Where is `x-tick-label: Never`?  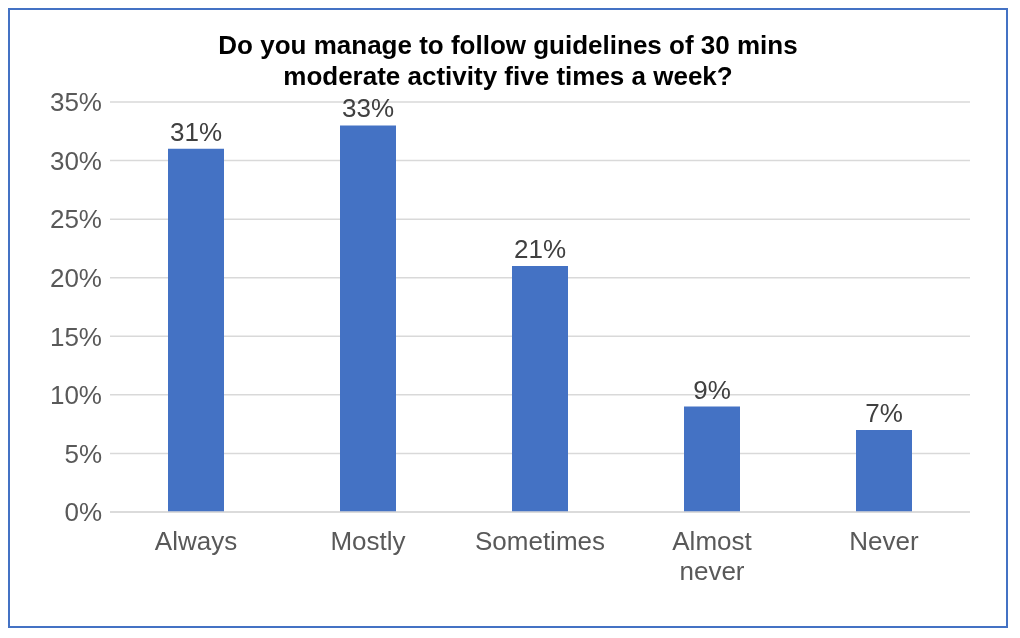 x-tick-label: Never is located at coordinates (884, 541).